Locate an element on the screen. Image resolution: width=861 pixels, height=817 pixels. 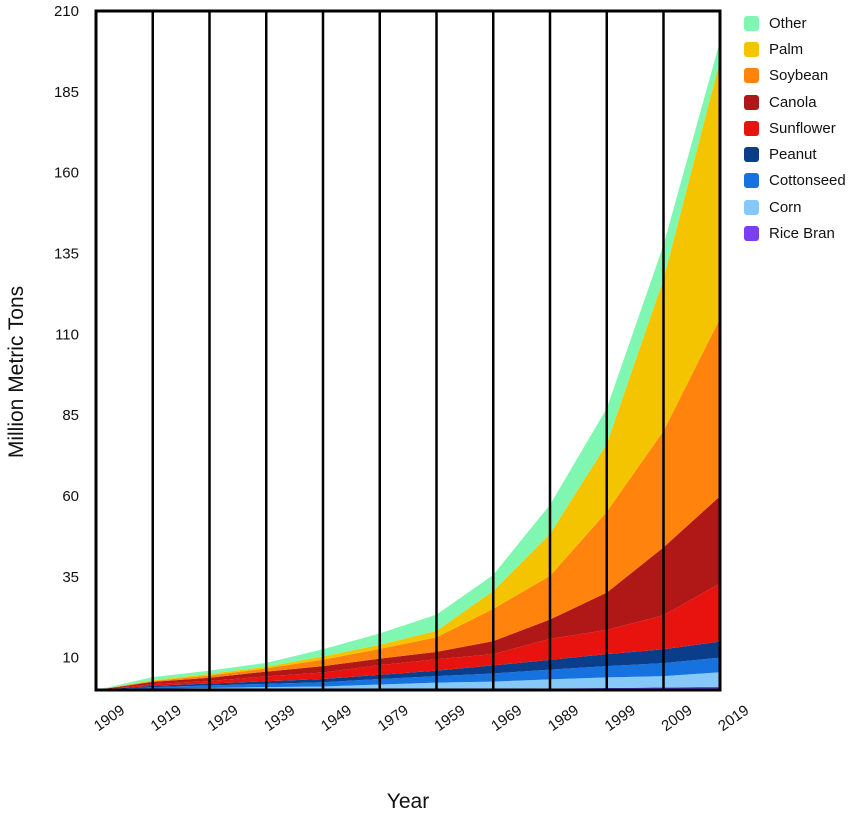
legend-item: Canola is located at coordinates (795, 102).